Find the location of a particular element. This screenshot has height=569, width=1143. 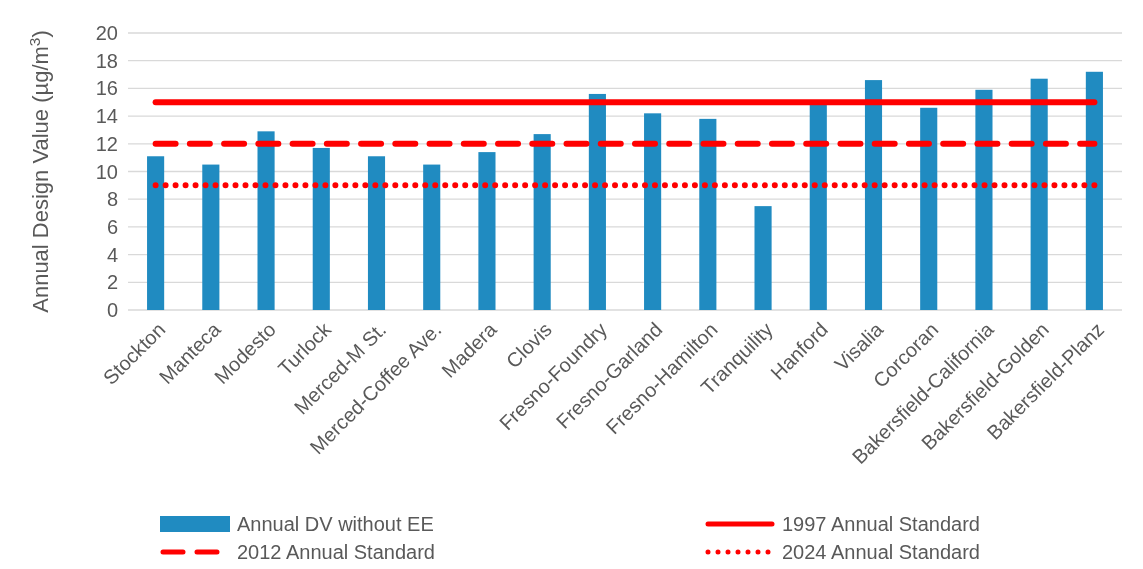

y-tick-label: 10 is located at coordinates (106, 171).